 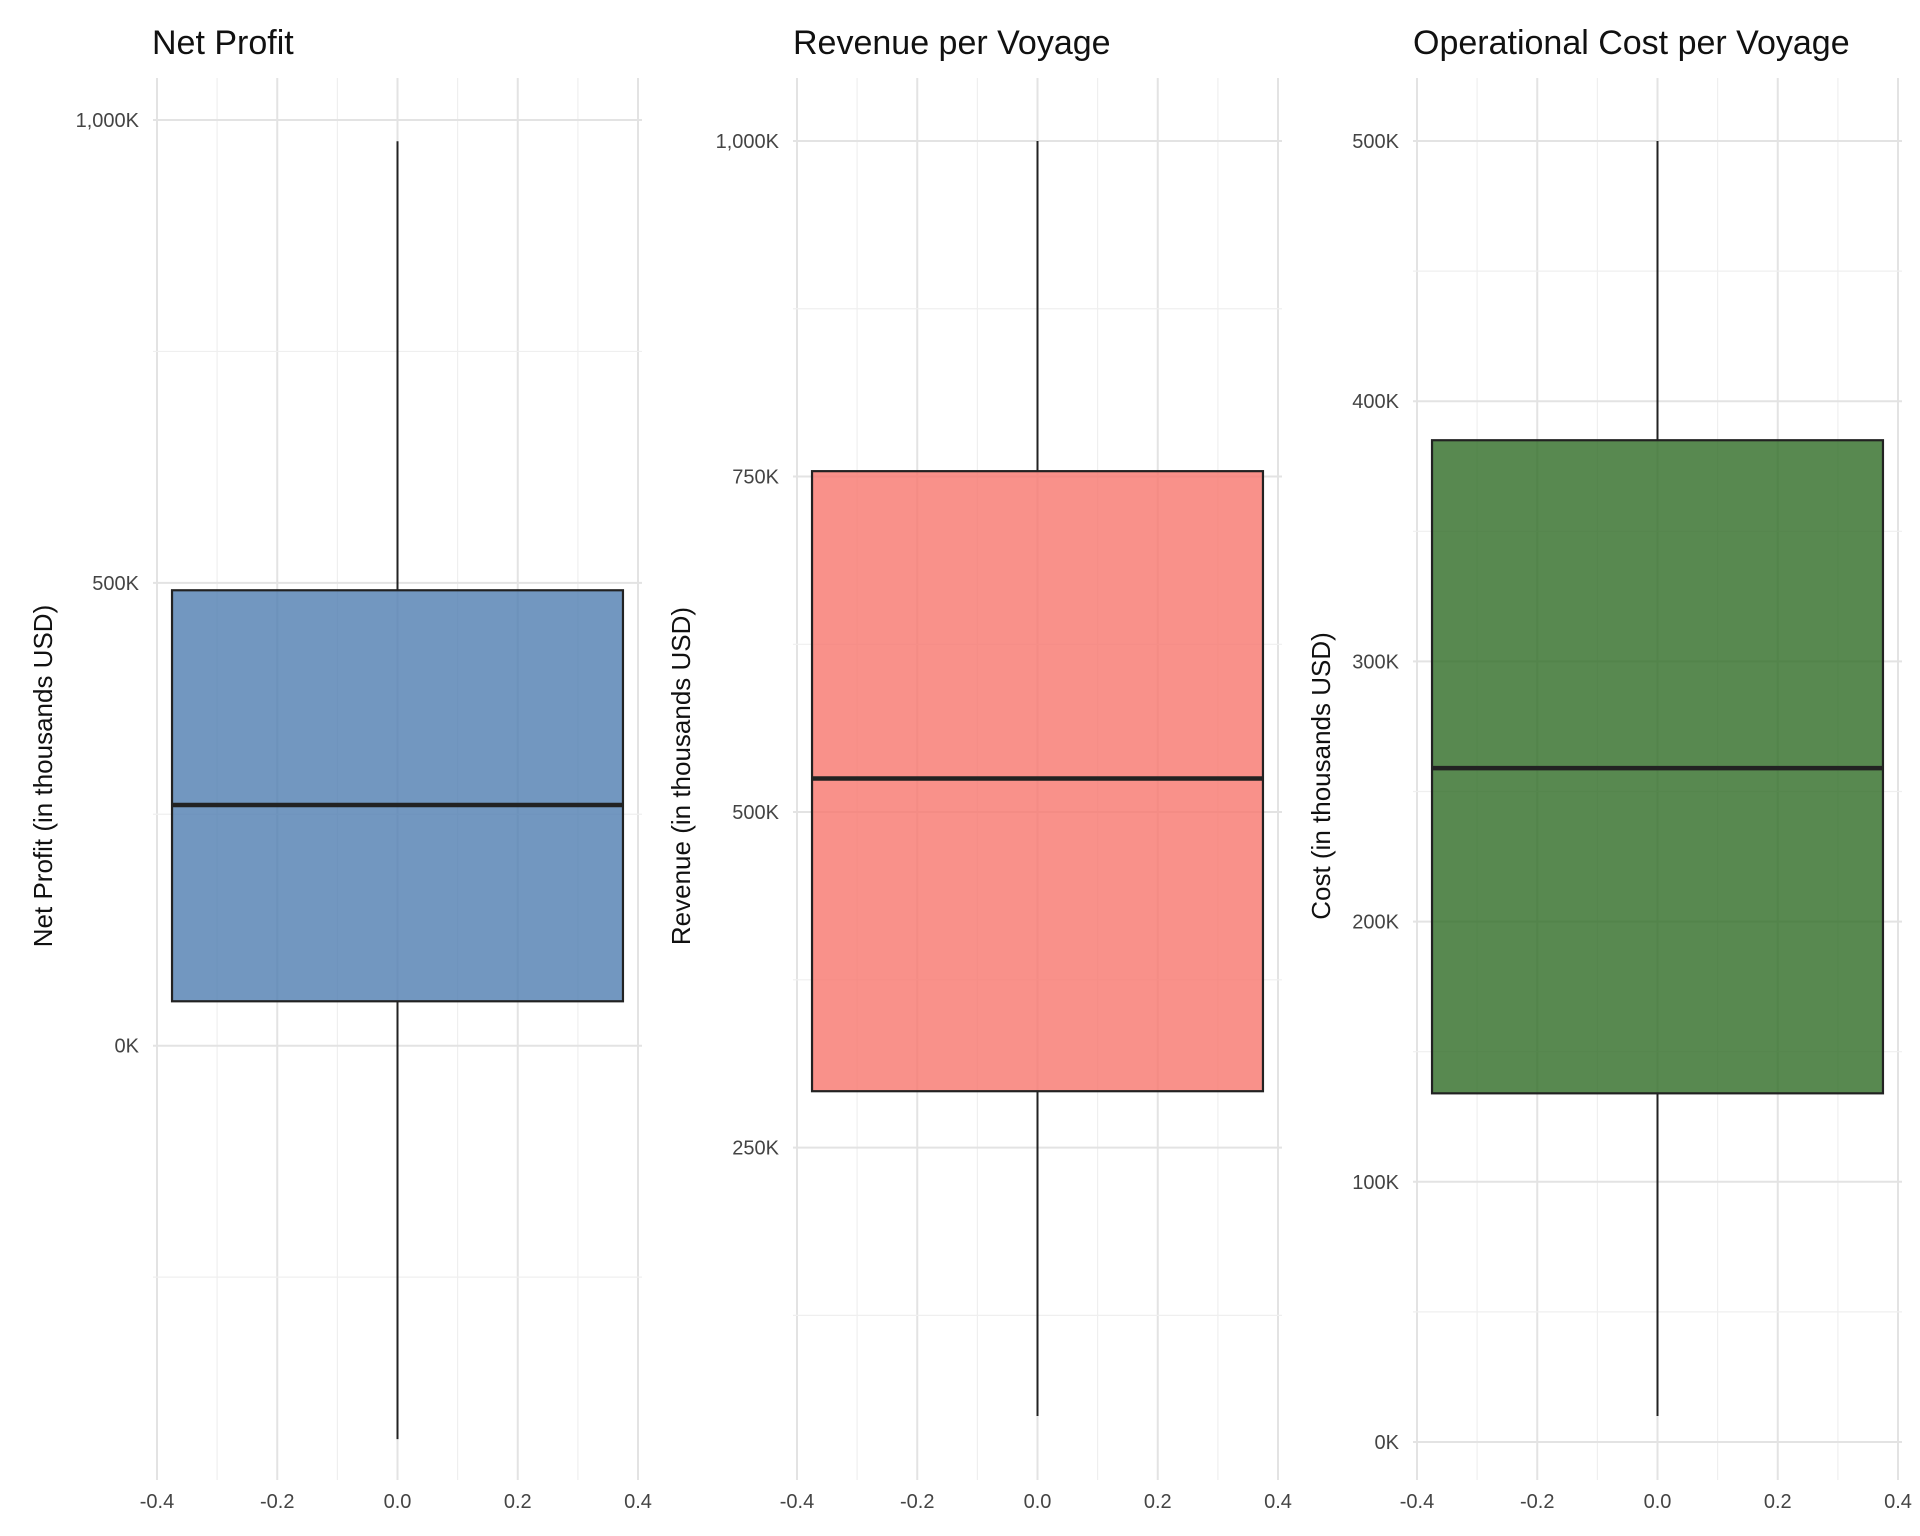 What do you see at coordinates (755, 1149) in the screenshot?
I see `y-tick-label: 250K` at bounding box center [755, 1149].